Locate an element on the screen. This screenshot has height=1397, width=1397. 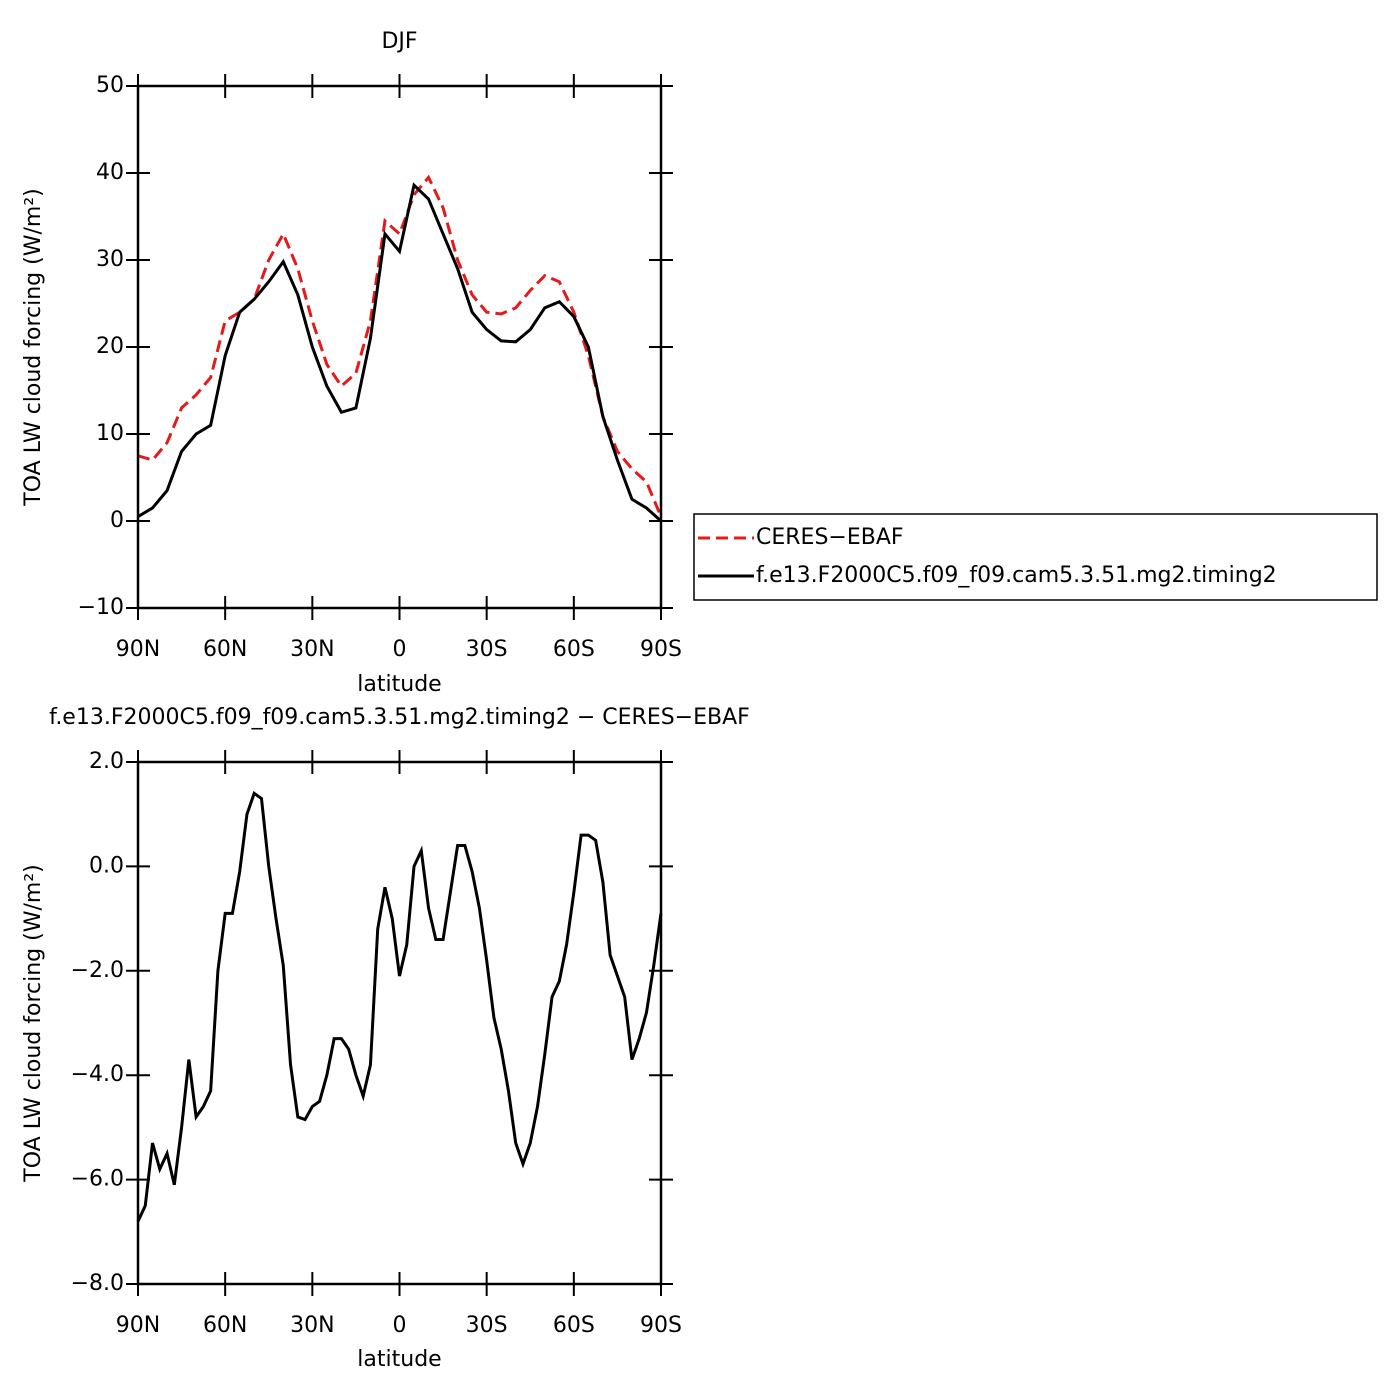
y-tick-label: 40 is located at coordinates (110, 172).